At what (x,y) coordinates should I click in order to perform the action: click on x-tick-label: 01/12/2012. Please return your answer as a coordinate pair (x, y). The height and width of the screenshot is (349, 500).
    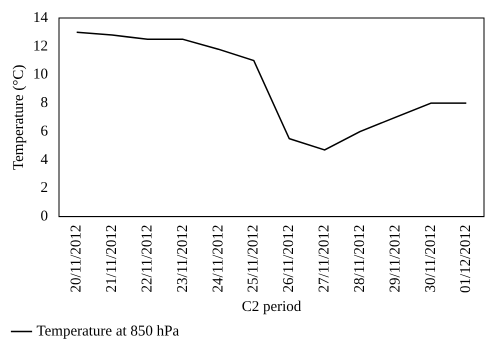
    Looking at the image, I should click on (466, 259).